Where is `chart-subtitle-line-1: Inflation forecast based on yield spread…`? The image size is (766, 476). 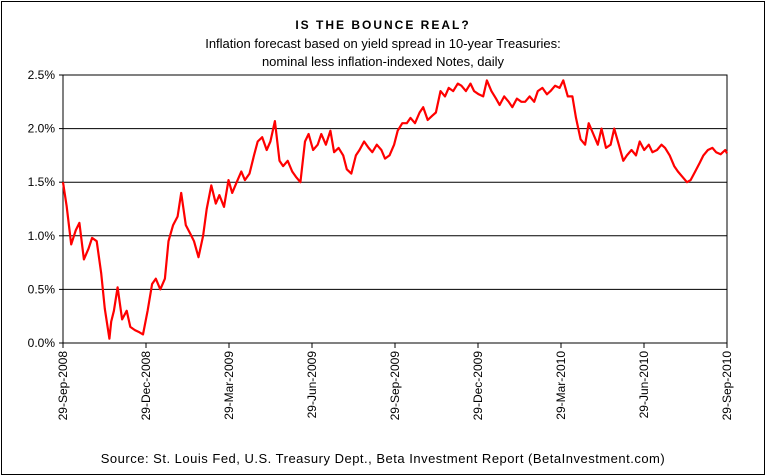
chart-subtitle-line-1: Inflation forecast based on yield spread… is located at coordinates (383, 43).